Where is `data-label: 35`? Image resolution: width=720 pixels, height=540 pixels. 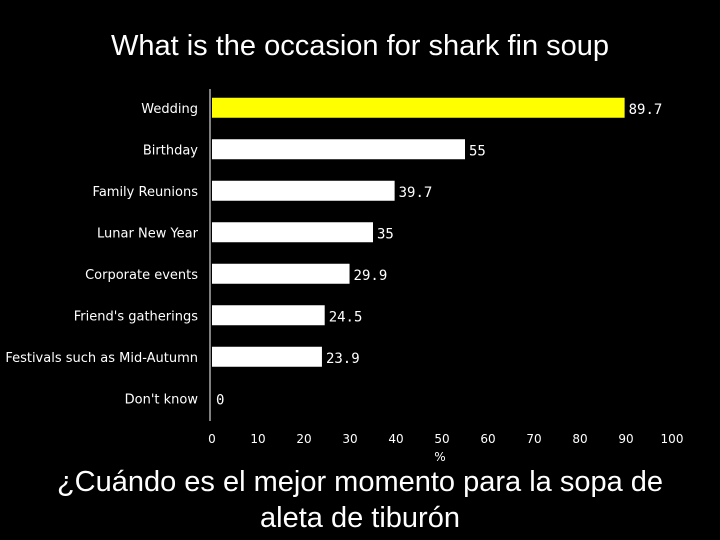 data-label: 35 is located at coordinates (385, 234).